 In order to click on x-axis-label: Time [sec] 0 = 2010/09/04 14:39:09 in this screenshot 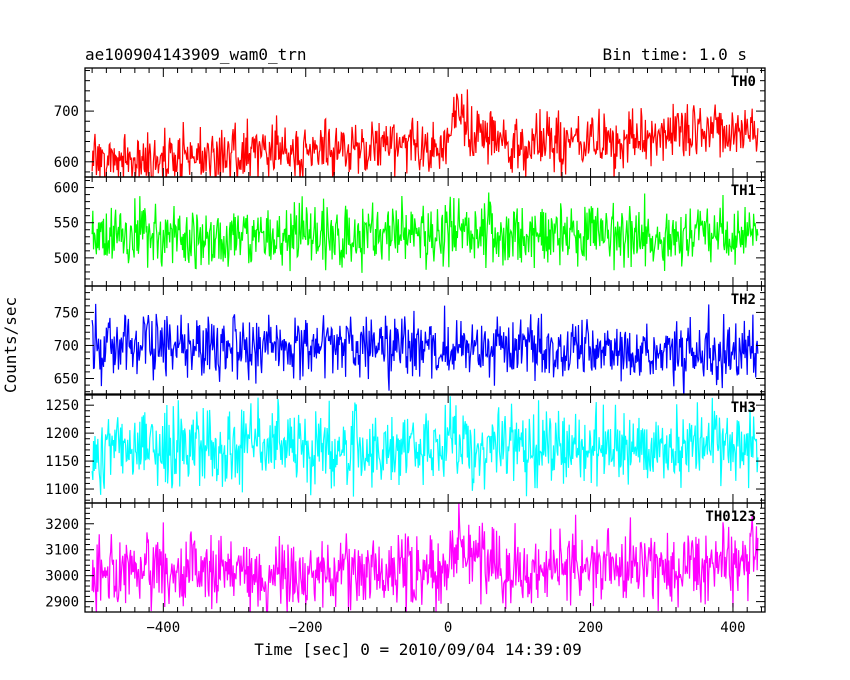, I will do `click(418, 649)`.